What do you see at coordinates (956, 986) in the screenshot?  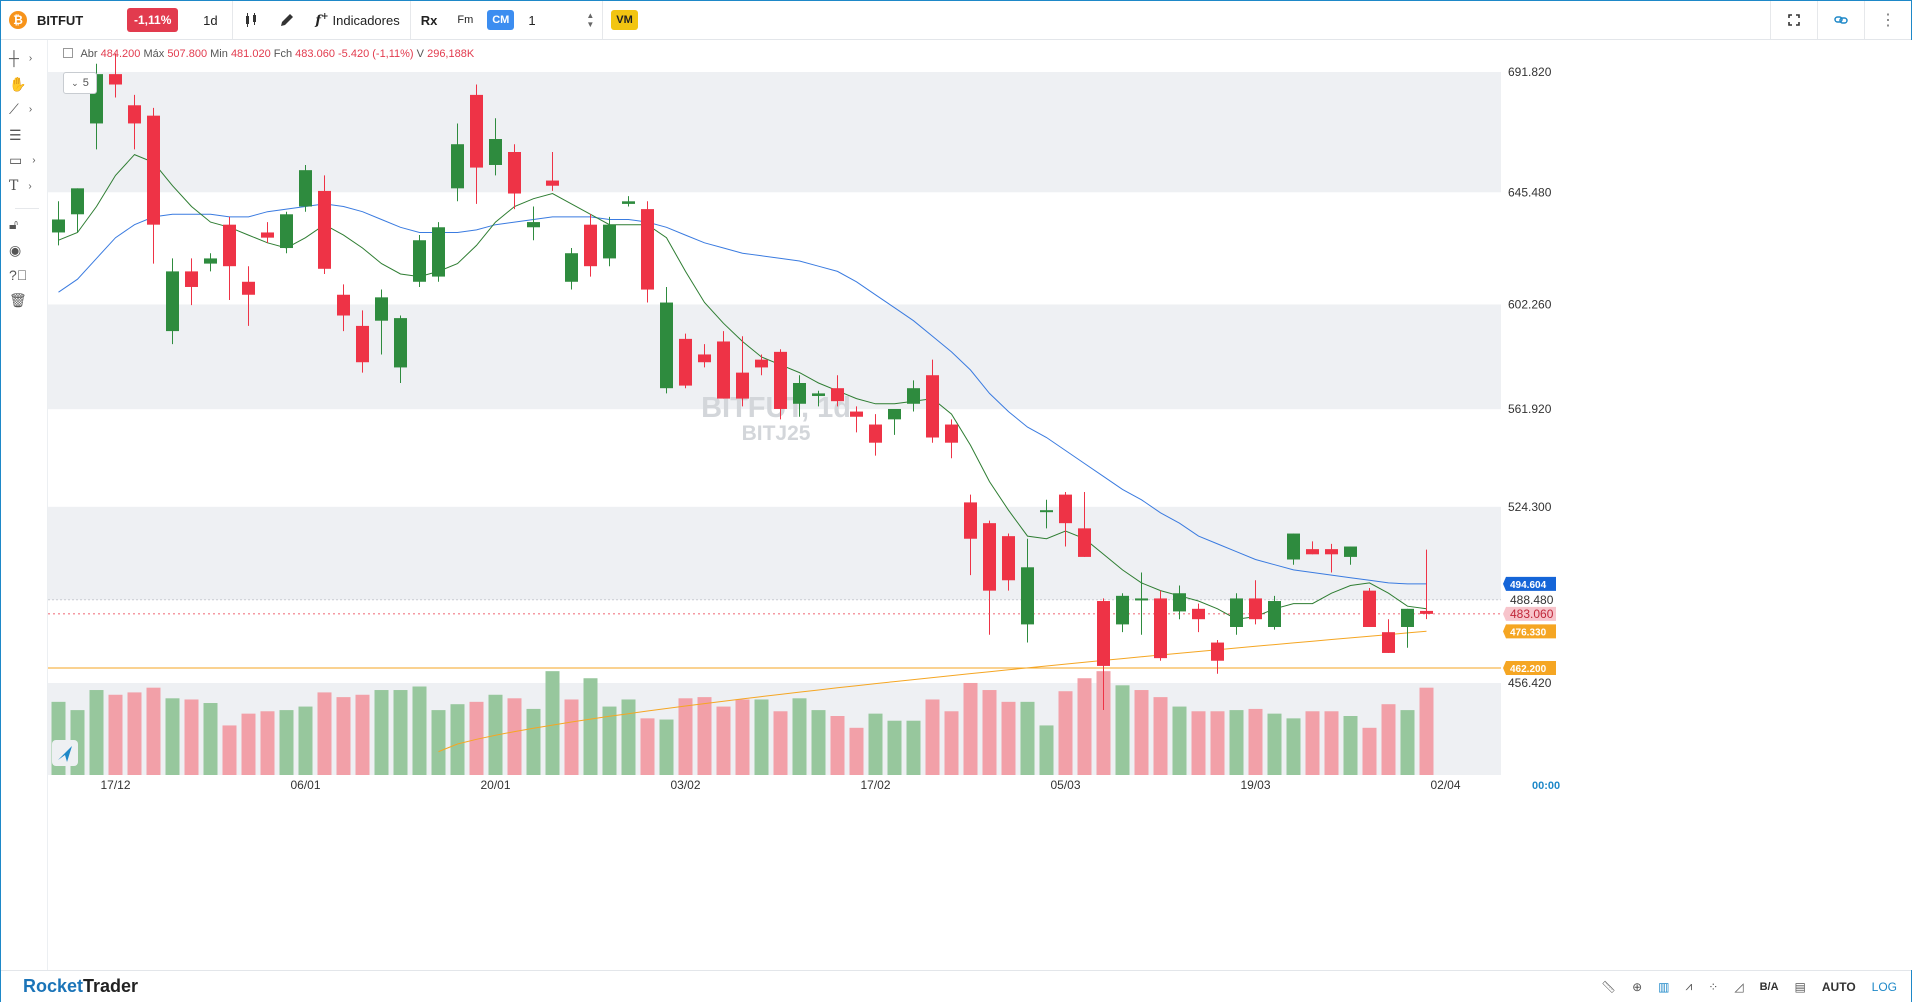 I see `bottom-bar: RocketTrader 📏︎ ⊕ ▥ ⩘ ⁘ ◿ B/A ▤ AUTO LOG` at bounding box center [956, 986].